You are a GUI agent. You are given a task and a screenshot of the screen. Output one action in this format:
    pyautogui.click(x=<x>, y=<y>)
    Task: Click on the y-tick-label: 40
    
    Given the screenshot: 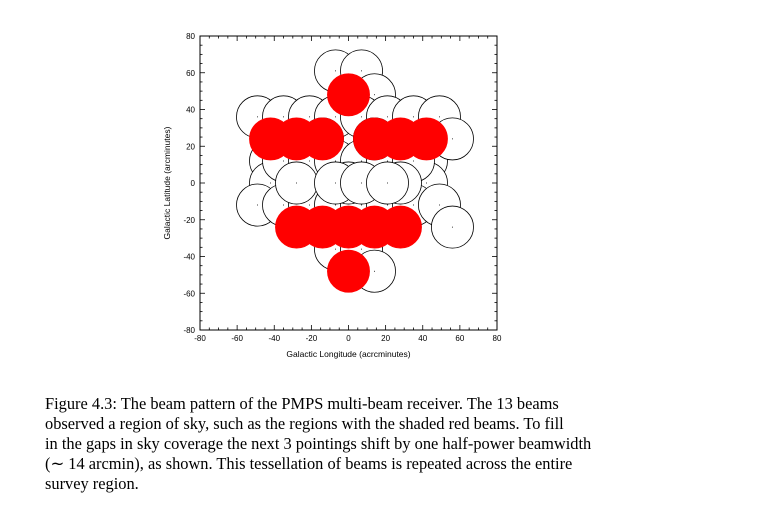 What is the action you would take?
    pyautogui.click(x=190, y=110)
    